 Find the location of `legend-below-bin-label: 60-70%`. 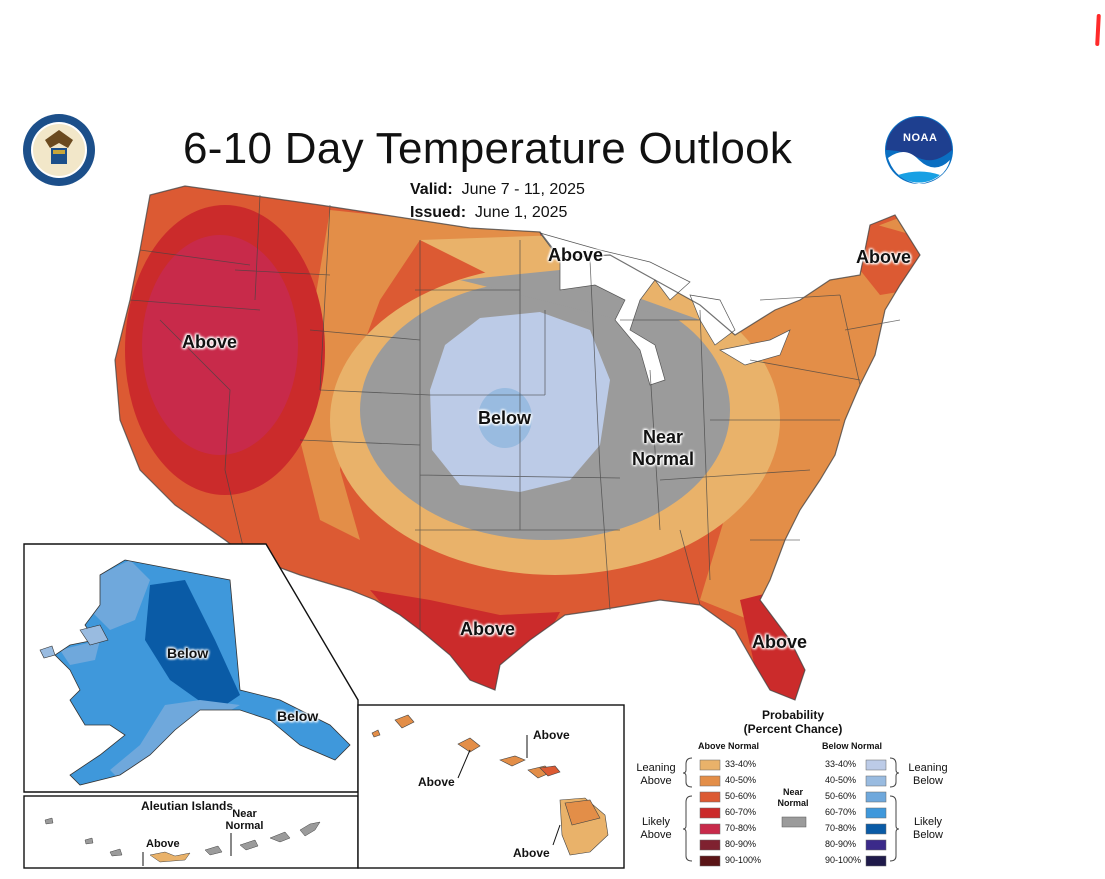

legend-below-bin-label: 60-70% is located at coordinates (841, 812).